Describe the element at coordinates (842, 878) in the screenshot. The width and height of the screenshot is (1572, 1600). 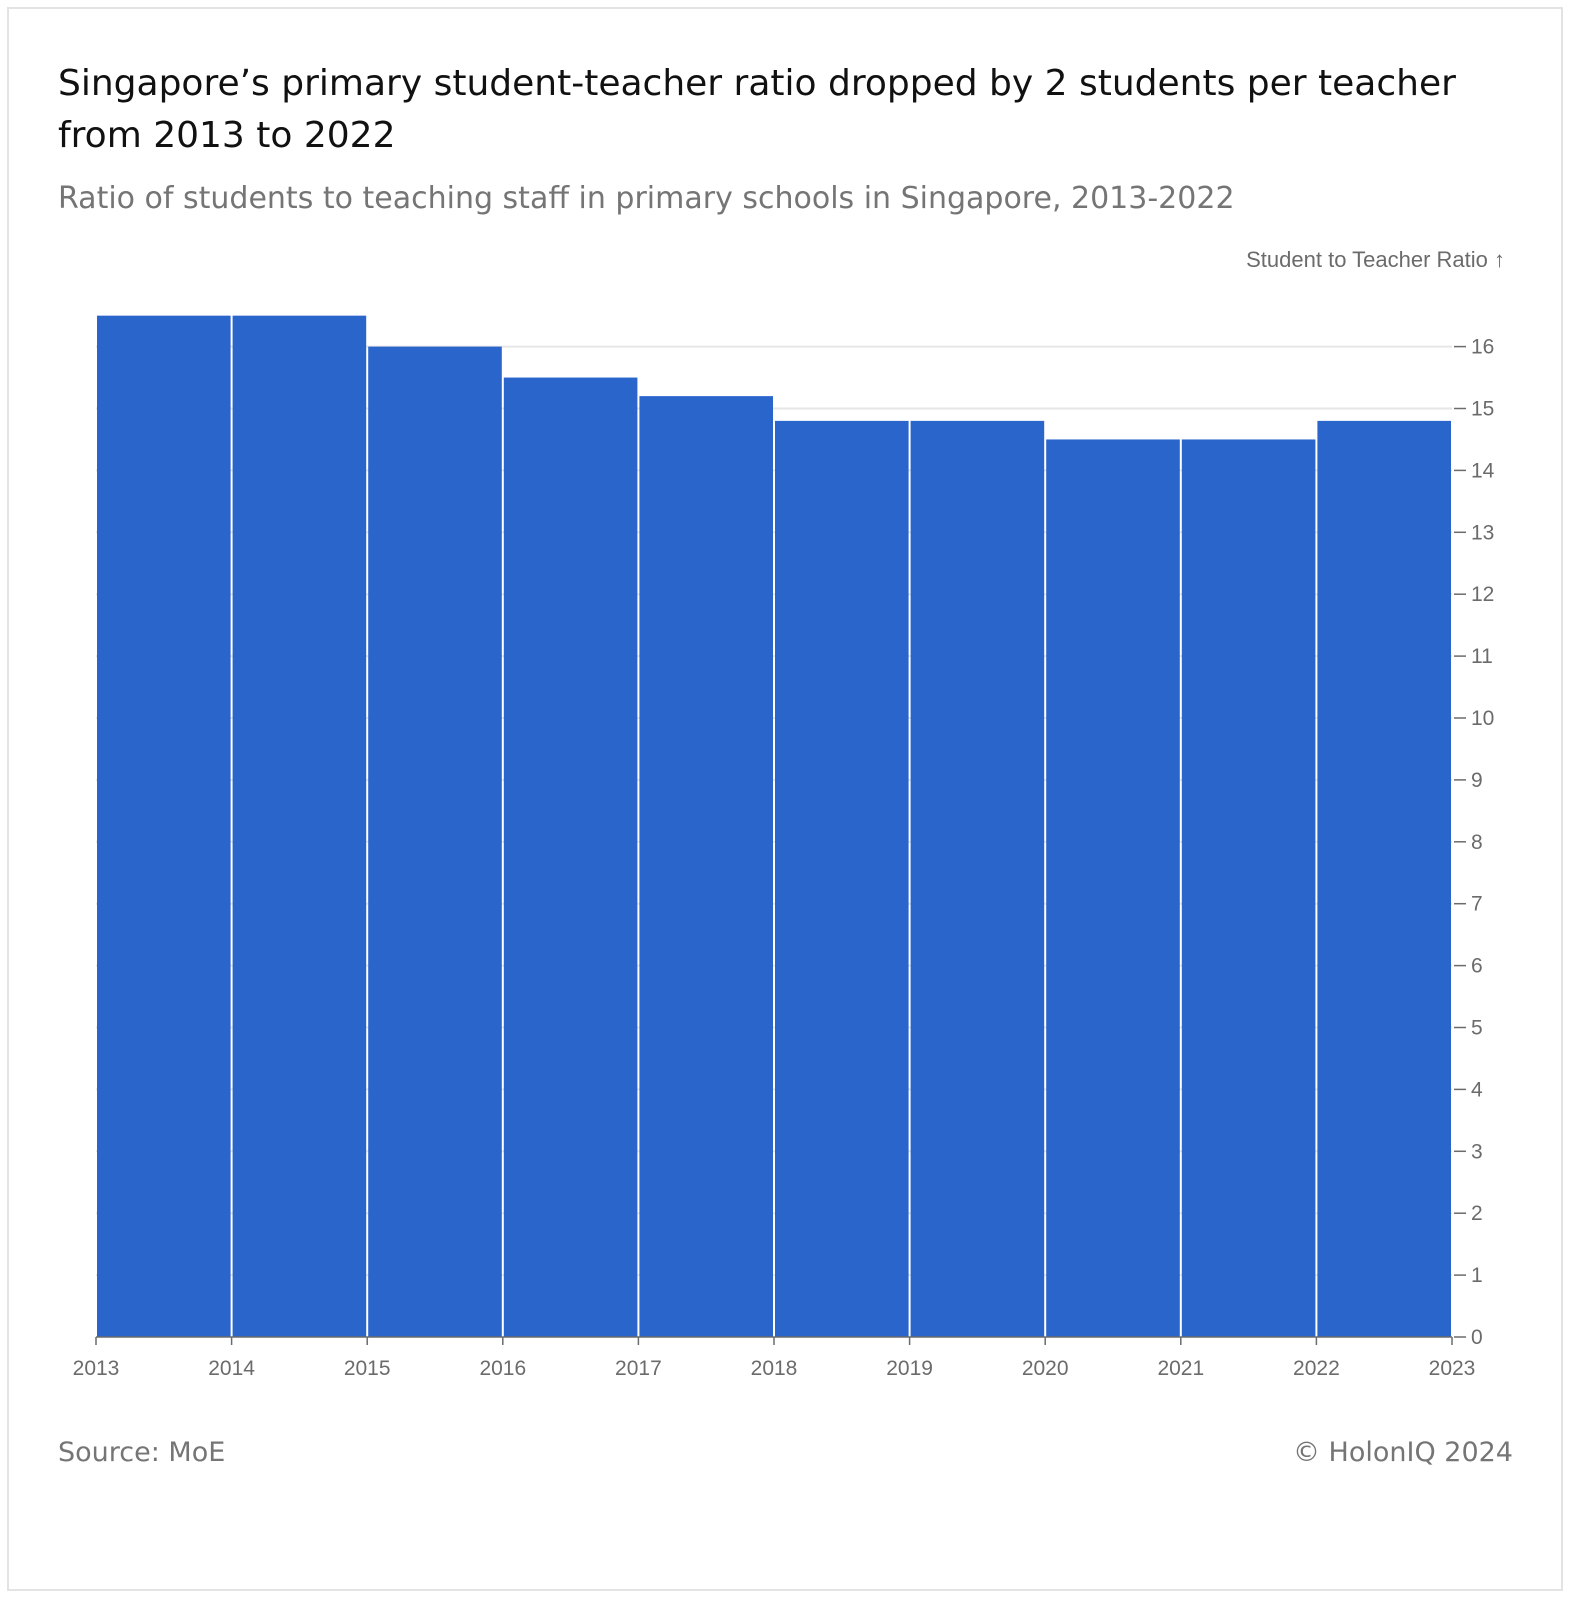
I see `bar-2018` at that location.